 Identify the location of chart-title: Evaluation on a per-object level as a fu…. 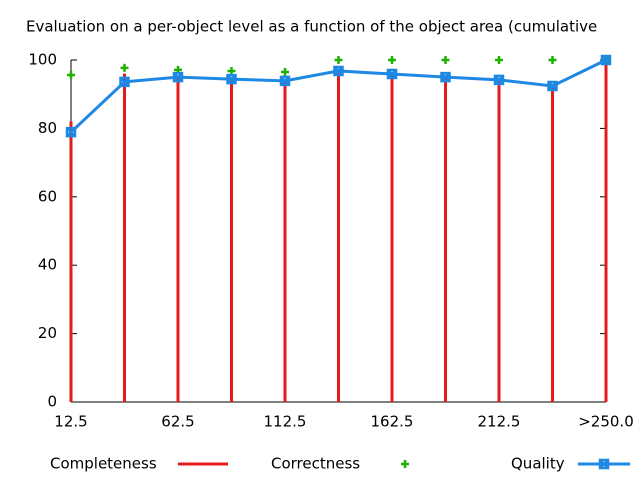
(311, 27).